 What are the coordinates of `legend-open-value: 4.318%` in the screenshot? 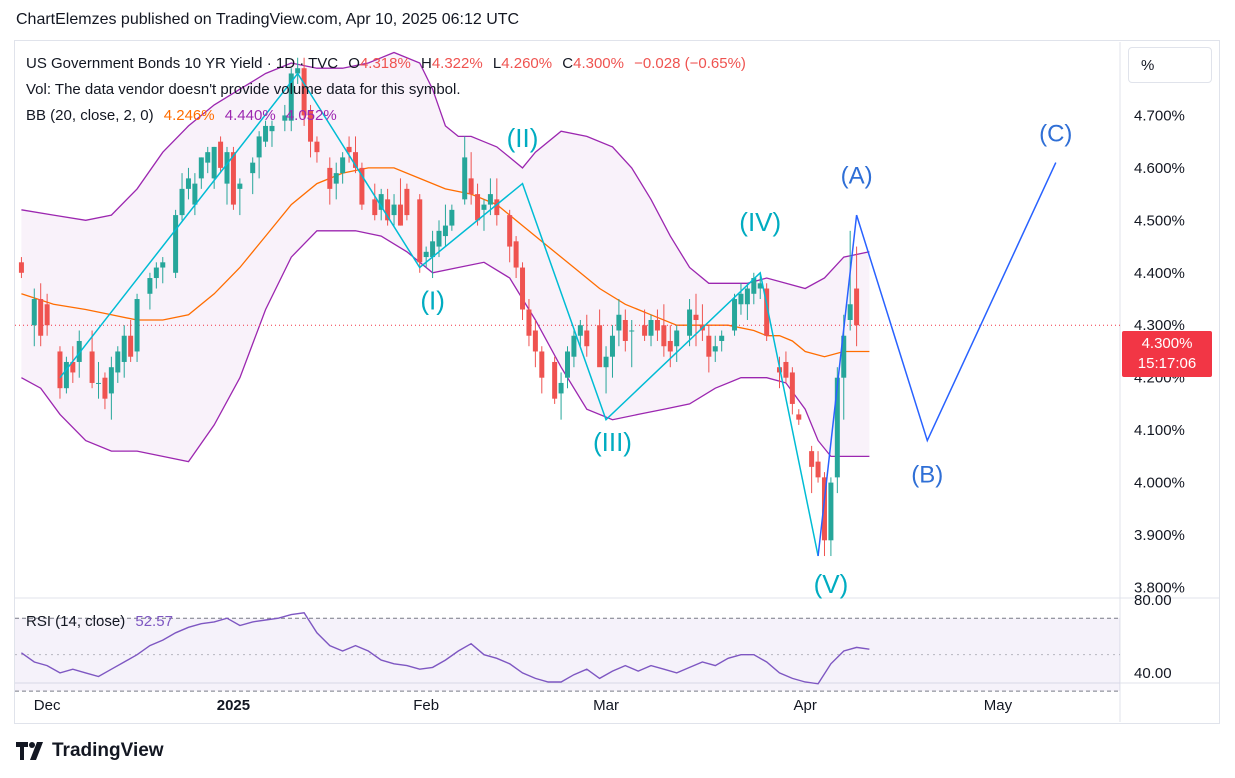 It's located at (385, 63).